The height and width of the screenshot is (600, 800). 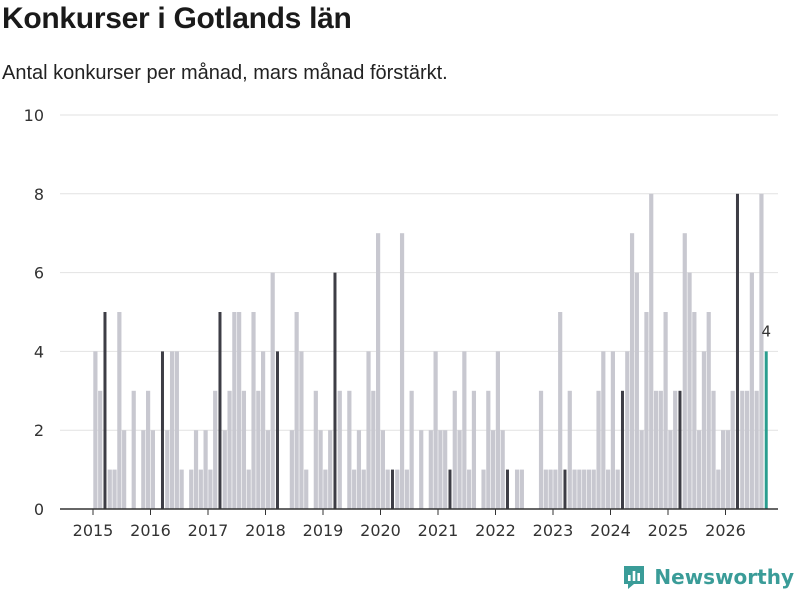 What do you see at coordinates (634, 577) in the screenshot?
I see `bar-chart-logo-icon` at bounding box center [634, 577].